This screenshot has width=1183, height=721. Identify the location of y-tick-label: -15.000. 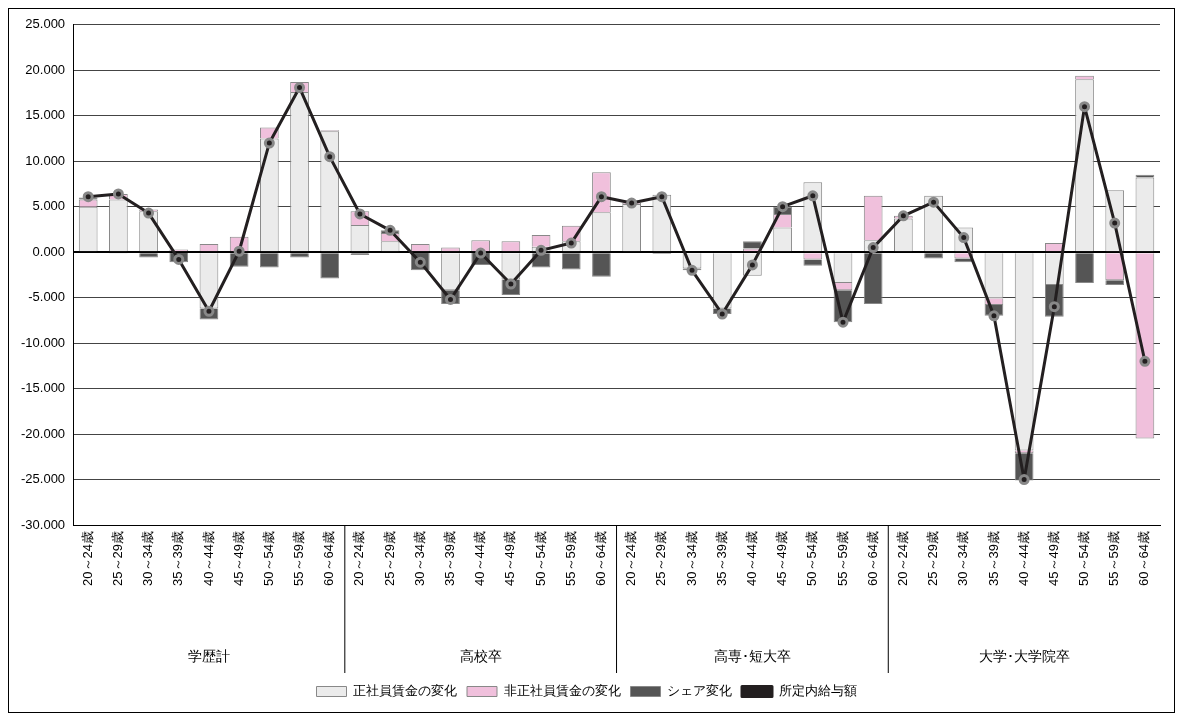
(43, 388).